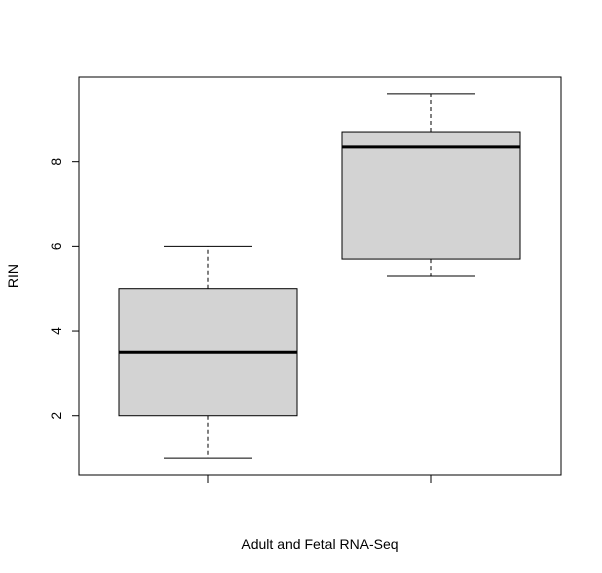  I want to click on y-tick-label-8: 8, so click(56, 162).